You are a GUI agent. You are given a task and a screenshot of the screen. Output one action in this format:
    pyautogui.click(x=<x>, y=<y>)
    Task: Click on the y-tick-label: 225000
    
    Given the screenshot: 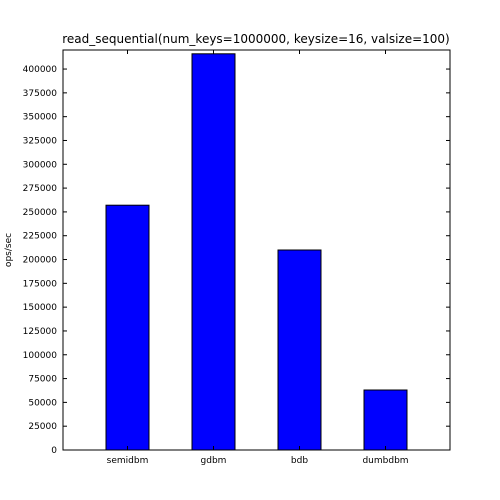 What is the action you would take?
    pyautogui.click(x=40, y=237)
    